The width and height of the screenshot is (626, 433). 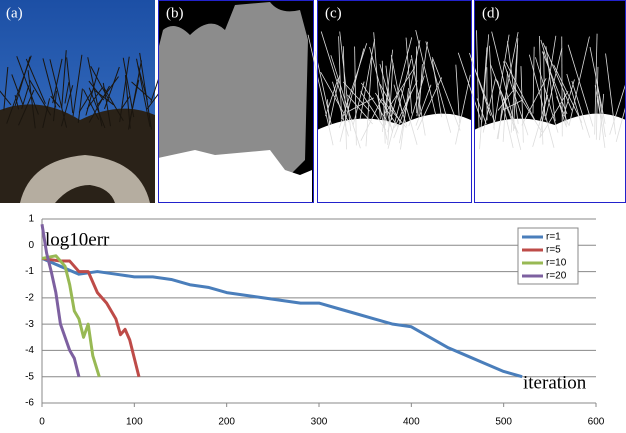 I want to click on x-axis-label: iteration, so click(x=555, y=382).